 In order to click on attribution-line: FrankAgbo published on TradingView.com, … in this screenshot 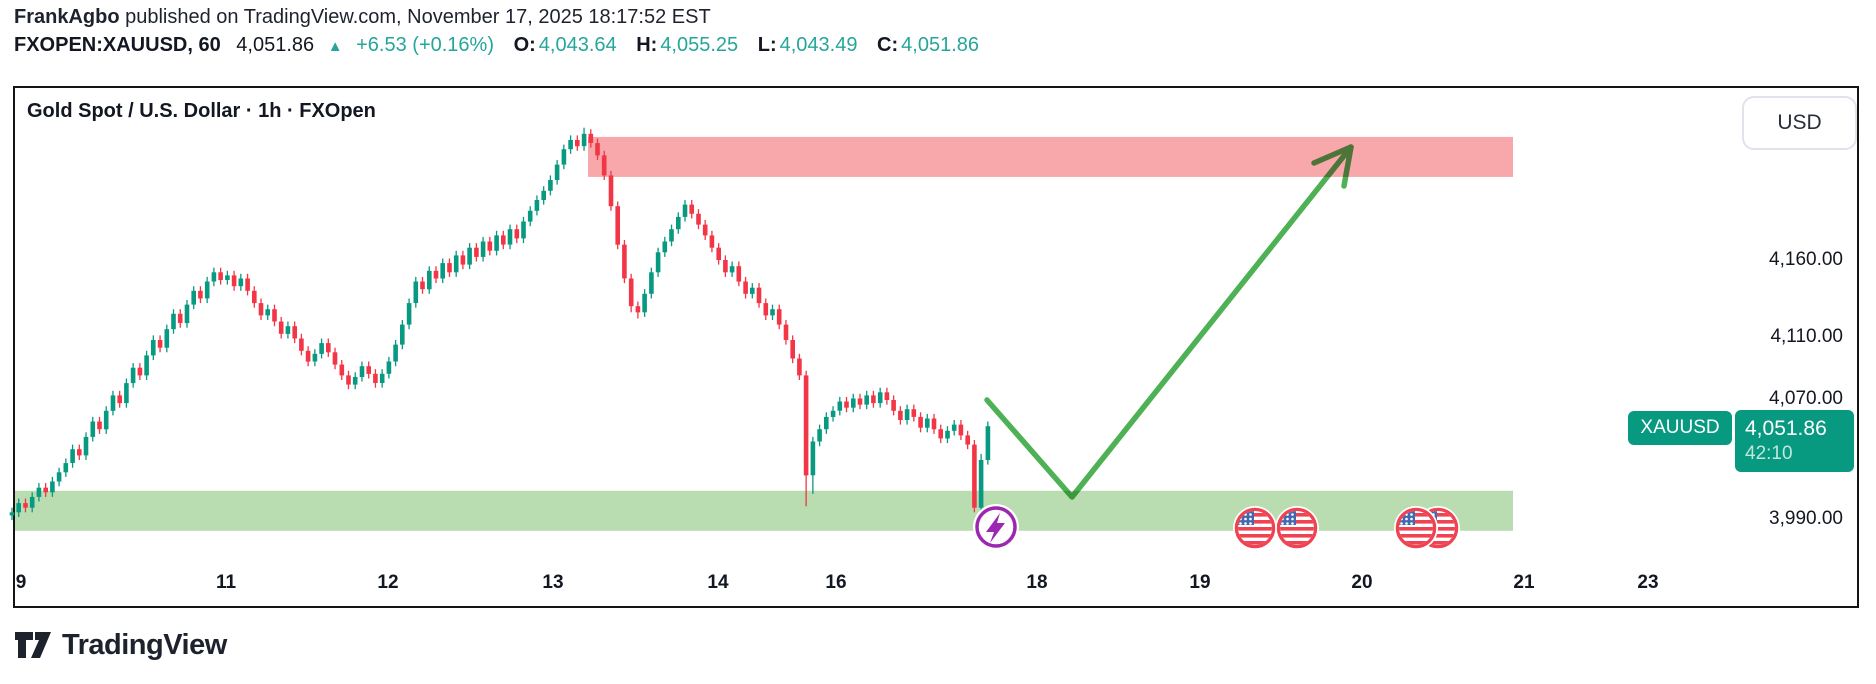, I will do `click(362, 17)`.